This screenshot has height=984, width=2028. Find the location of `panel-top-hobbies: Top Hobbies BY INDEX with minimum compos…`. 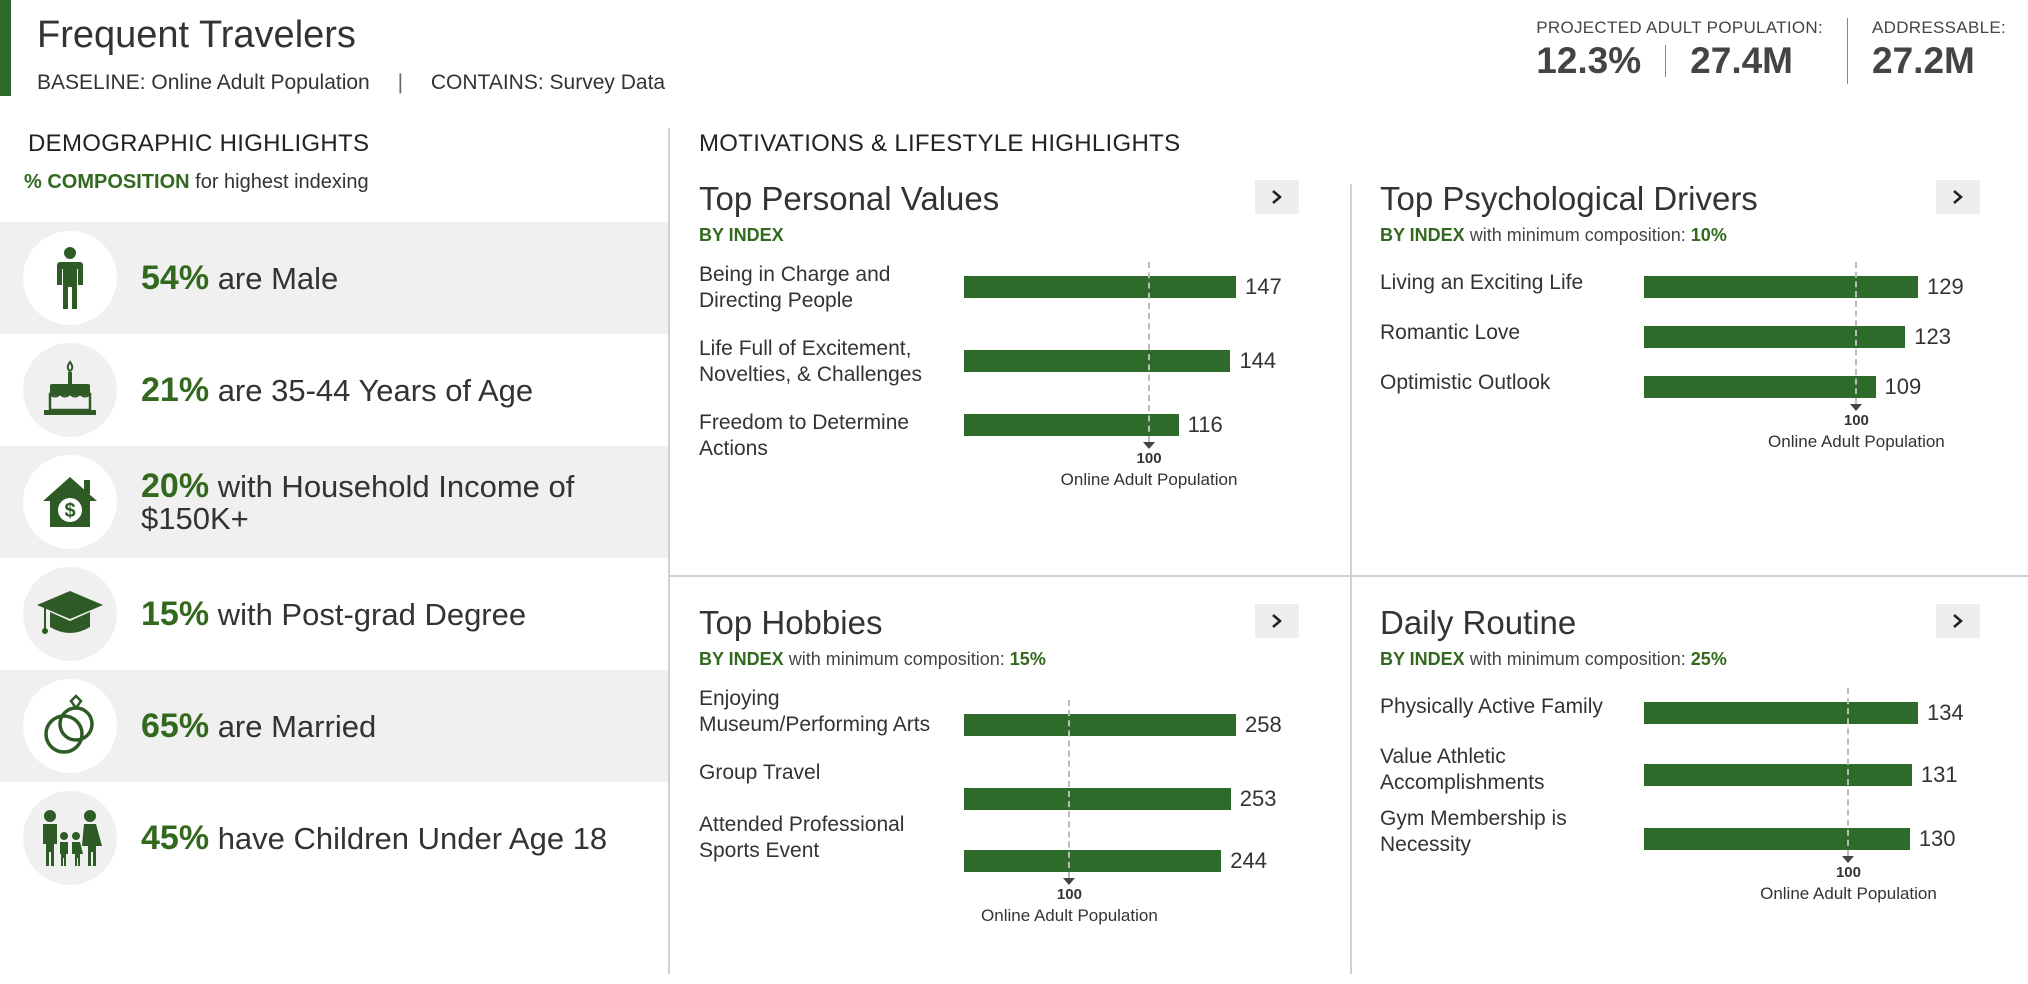

panel-top-hobbies: Top Hobbies BY INDEX with minimum compos… is located at coordinates (1014, 794).